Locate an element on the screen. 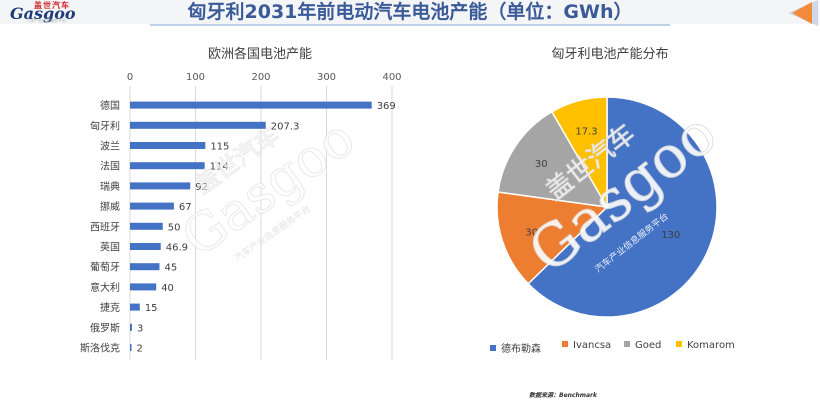 The image size is (820, 401). logo-english: Gasgoo is located at coordinates (43, 13).